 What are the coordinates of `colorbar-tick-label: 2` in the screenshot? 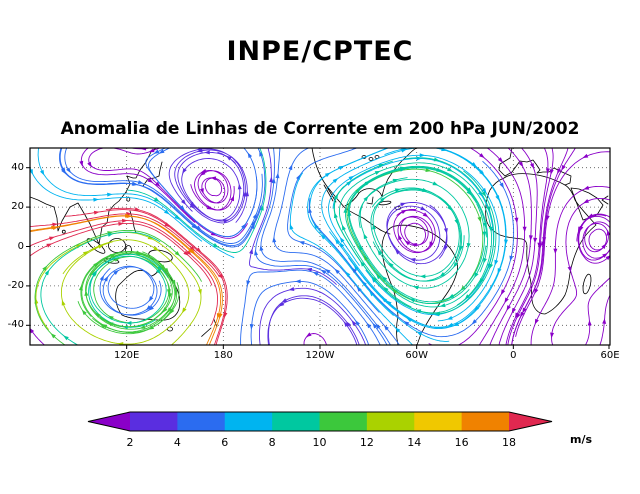 It's located at (130, 442).